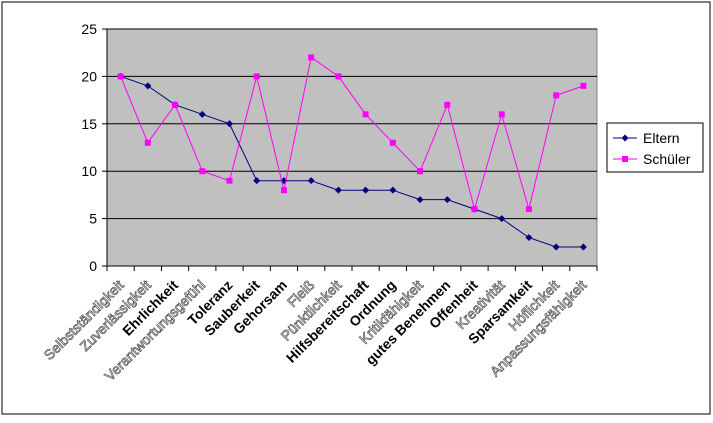 The height and width of the screenshot is (423, 713). What do you see at coordinates (93, 266) in the screenshot?
I see `y-tick-label: 0` at bounding box center [93, 266].